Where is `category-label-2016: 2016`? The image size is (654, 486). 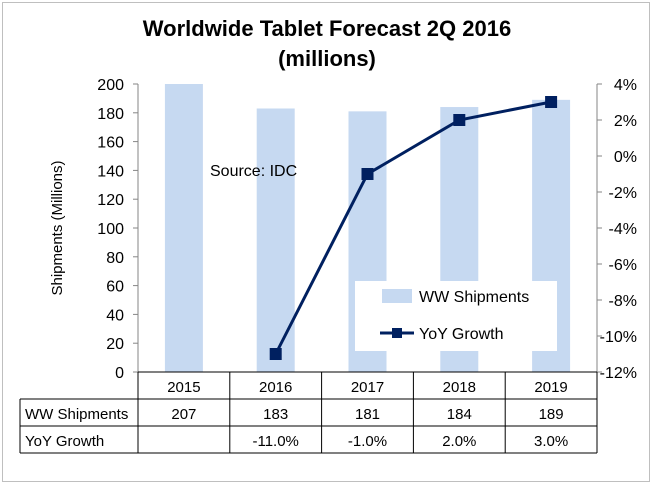
category-label-2016: 2016 is located at coordinates (275, 387).